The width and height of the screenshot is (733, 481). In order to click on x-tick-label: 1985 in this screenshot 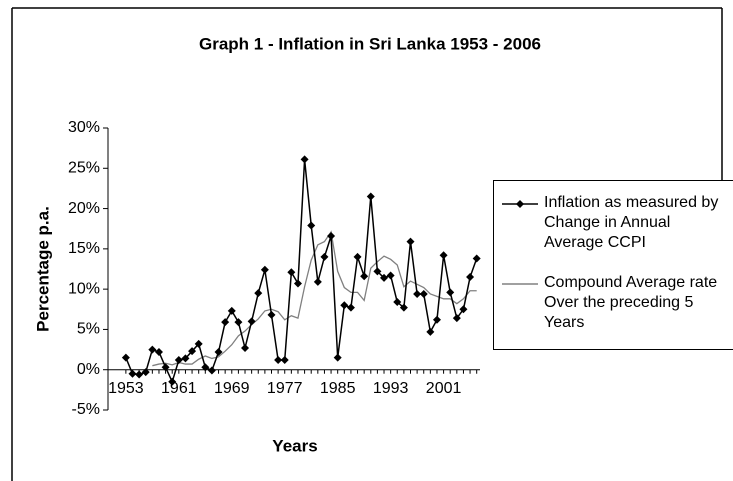, I will do `click(338, 388)`.